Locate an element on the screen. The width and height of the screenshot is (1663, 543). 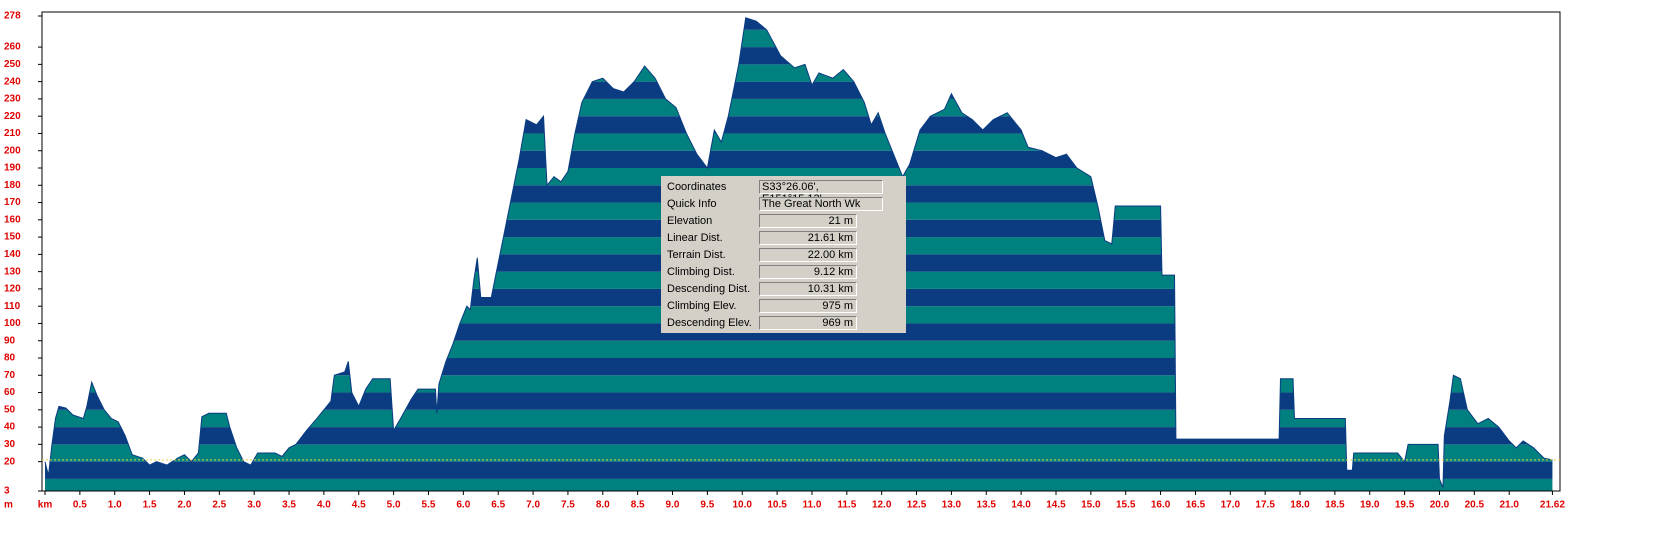
x-tick-label: km is located at coordinates (45, 505).